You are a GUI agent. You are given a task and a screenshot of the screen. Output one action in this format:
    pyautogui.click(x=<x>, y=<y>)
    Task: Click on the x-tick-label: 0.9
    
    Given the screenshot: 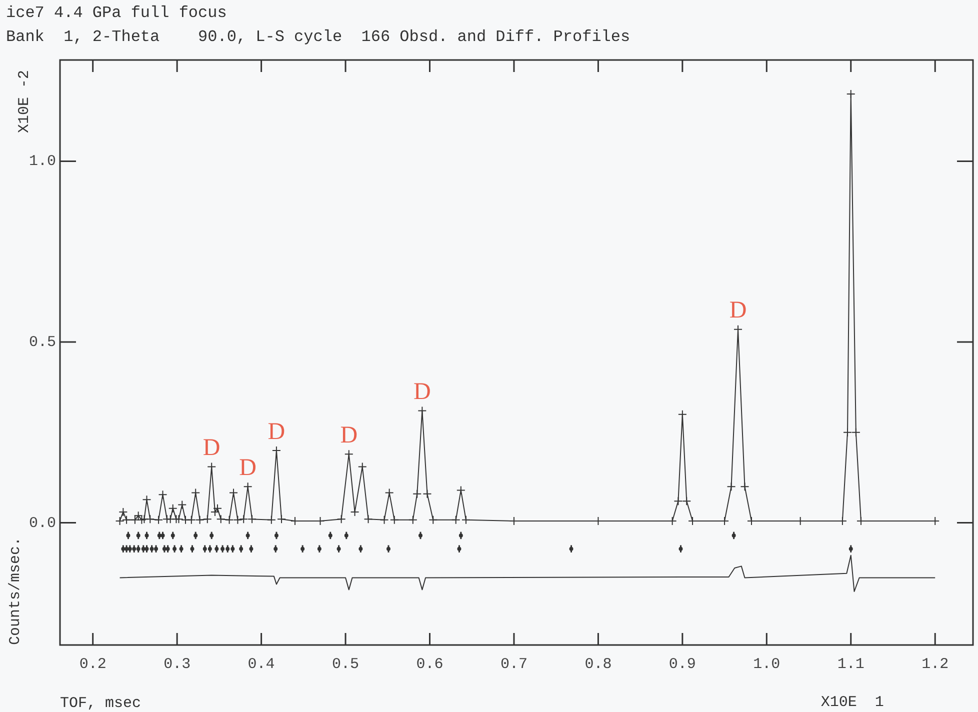 What is the action you would take?
    pyautogui.click(x=682, y=664)
    